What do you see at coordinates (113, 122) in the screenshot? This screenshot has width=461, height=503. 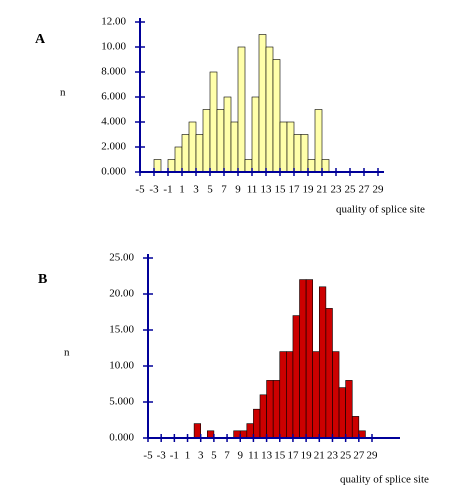 I see `y-tick-label: 4.000` at bounding box center [113, 122].